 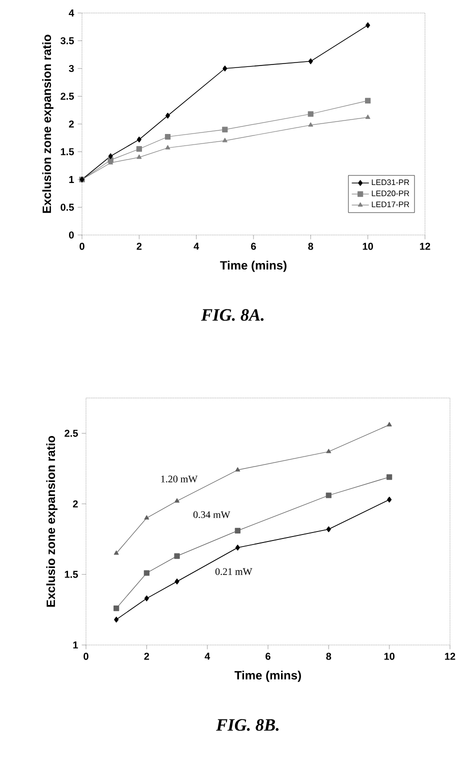 I want to click on y-tick-label: 0.5, so click(x=67, y=207).